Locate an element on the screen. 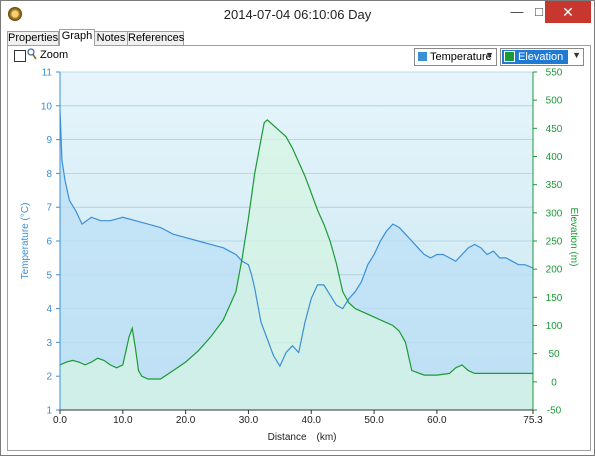 This screenshot has height=456, width=595. left-tick-label: 7 is located at coordinates (49, 208).